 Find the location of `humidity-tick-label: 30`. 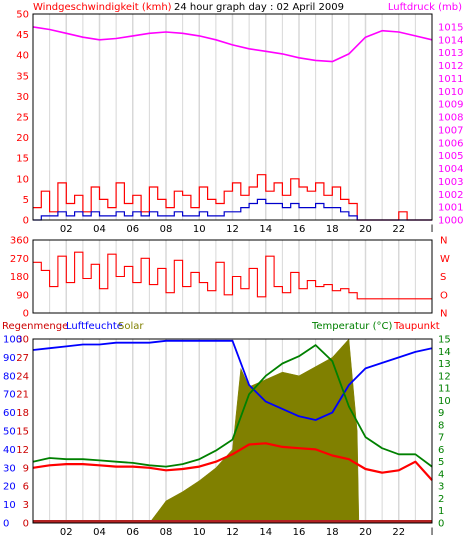

humidity-tick-label: 30 is located at coordinates (9, 468).